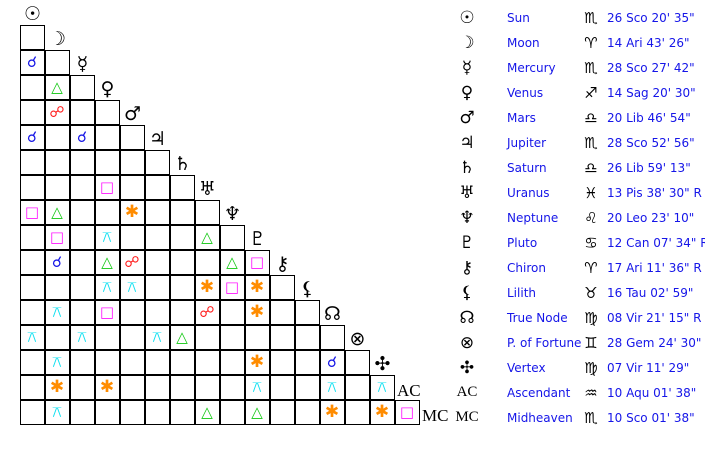 The width and height of the screenshot is (705, 450). What do you see at coordinates (467, 217) in the screenshot?
I see `neptune-icon: ♆` at bounding box center [467, 217].